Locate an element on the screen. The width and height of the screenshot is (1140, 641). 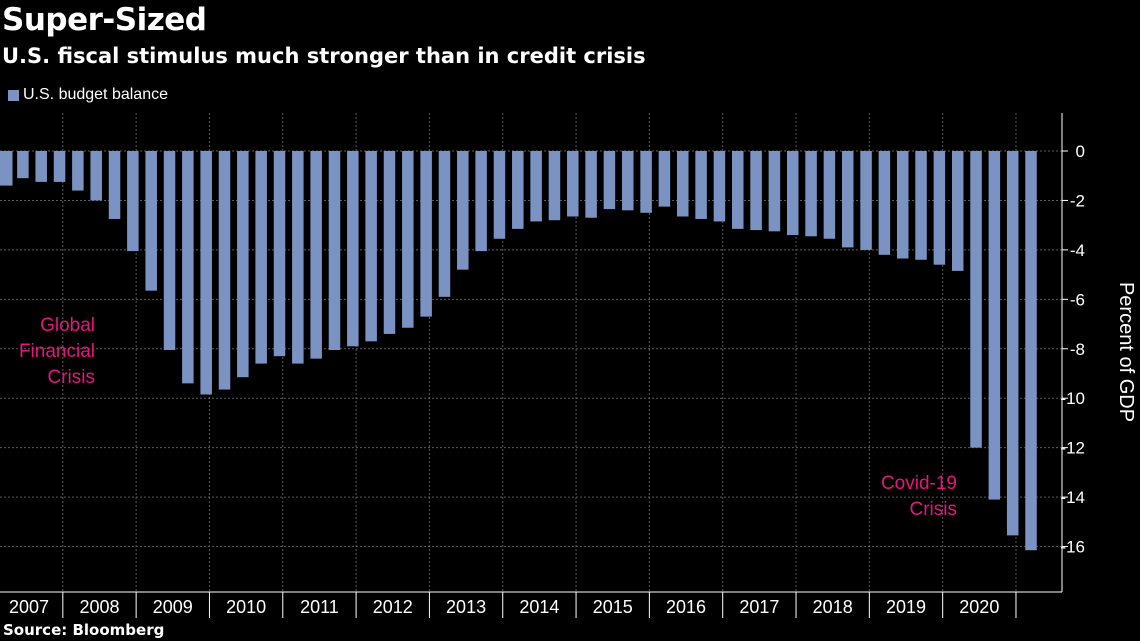
legend-swatch is located at coordinates (13, 95).